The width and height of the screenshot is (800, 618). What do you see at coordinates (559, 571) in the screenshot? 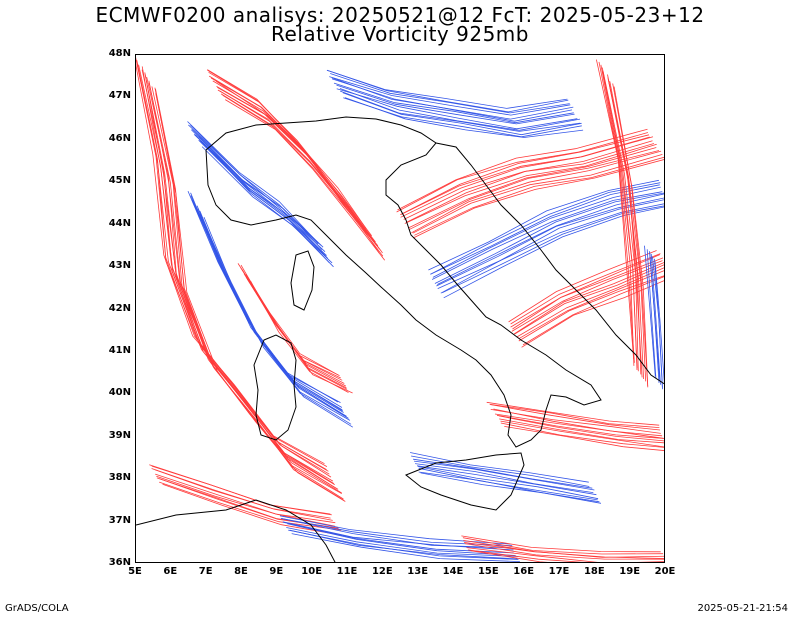
I see `lon-label: 17E` at bounding box center [559, 571].